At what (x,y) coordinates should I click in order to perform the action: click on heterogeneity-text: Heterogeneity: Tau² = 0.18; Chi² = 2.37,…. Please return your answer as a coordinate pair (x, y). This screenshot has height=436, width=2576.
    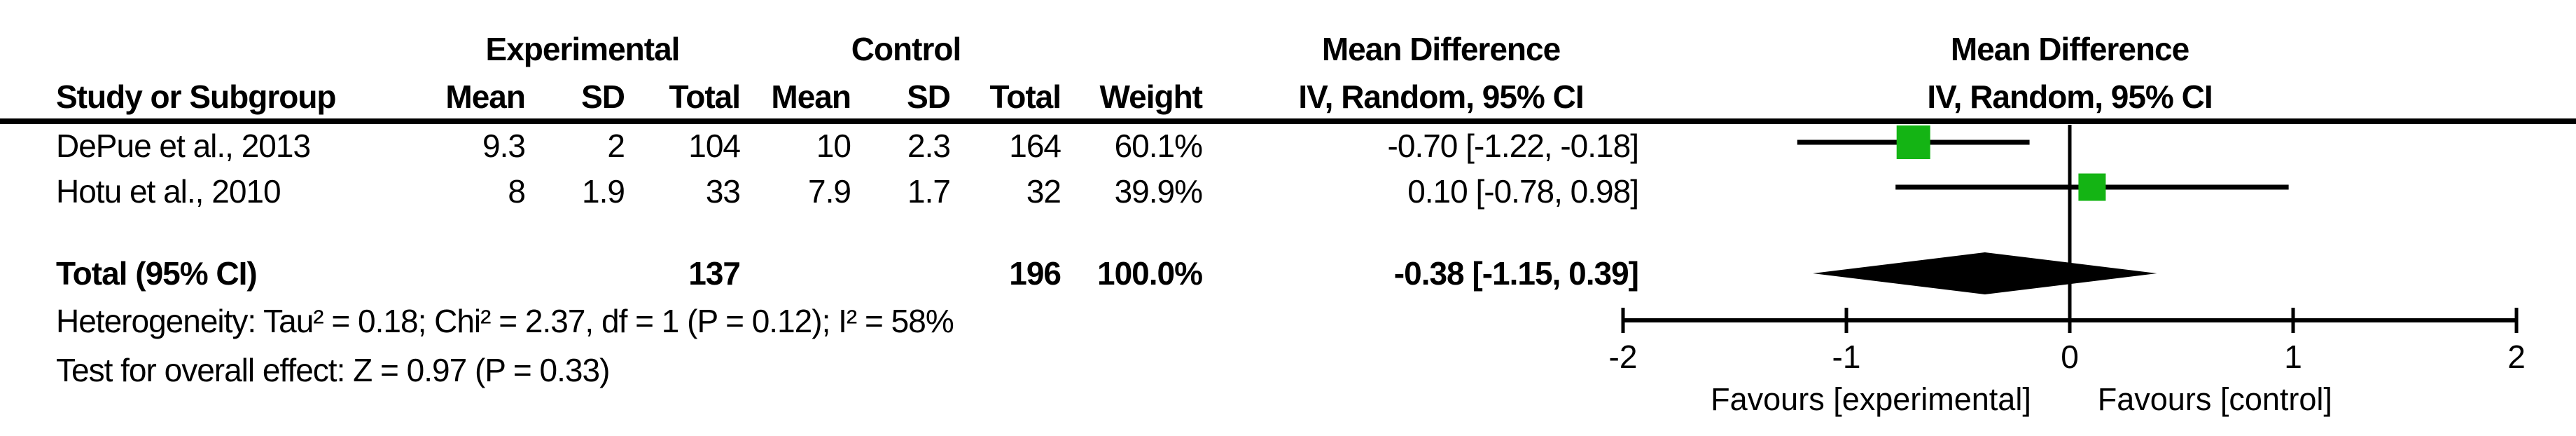
    Looking at the image, I should click on (505, 321).